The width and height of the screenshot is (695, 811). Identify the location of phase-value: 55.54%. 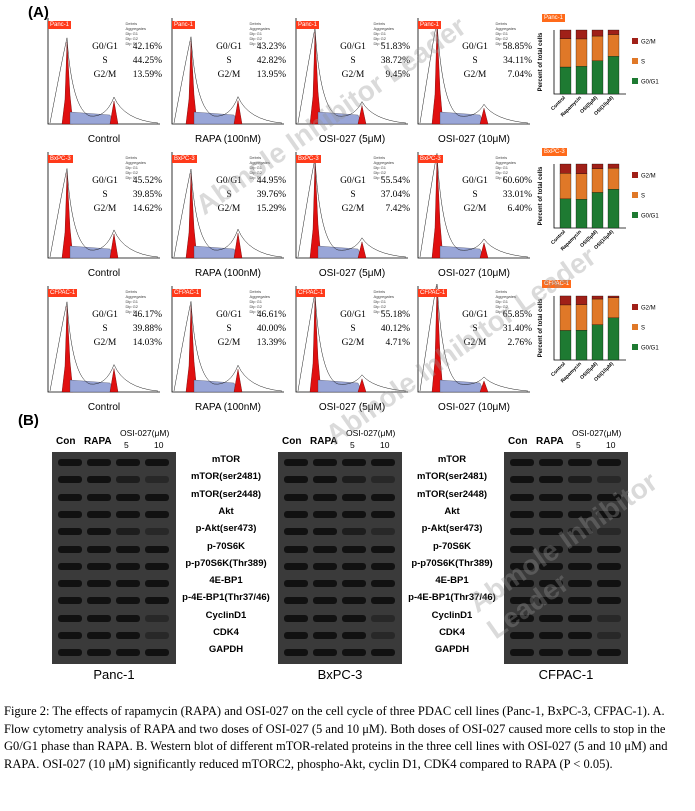
(395, 181).